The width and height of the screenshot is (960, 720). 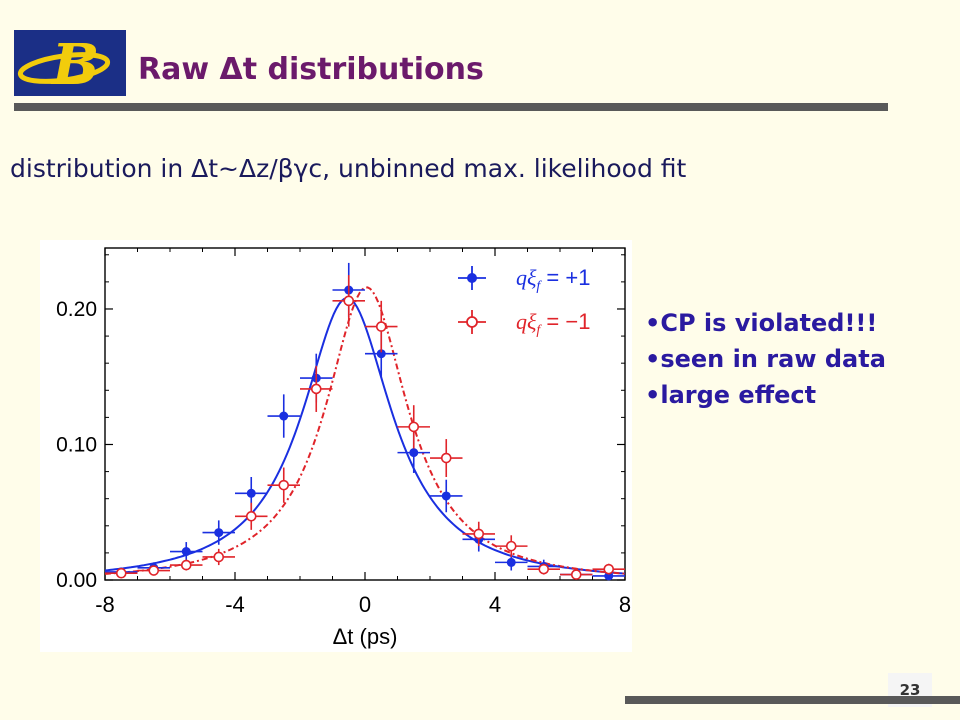 I want to click on y-tick-label: 0.10, so click(x=76, y=444).